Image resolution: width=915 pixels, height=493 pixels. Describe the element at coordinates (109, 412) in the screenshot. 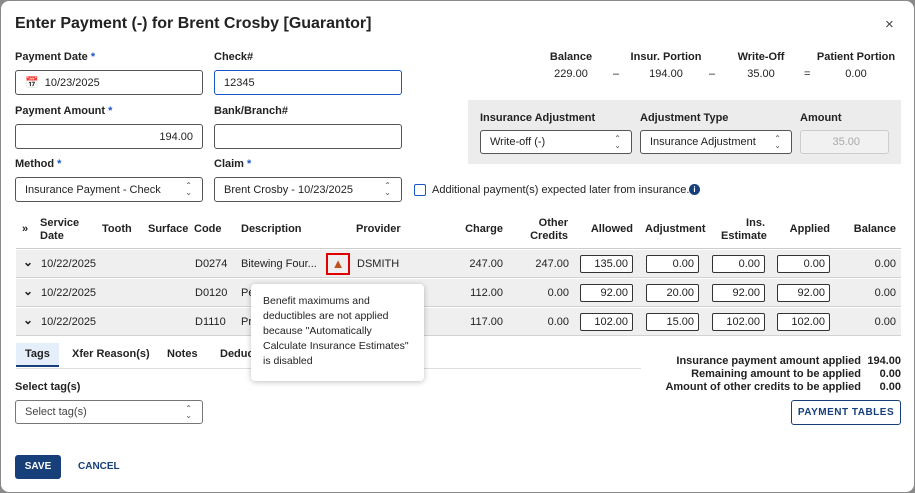

I see `tags-select: Select tag(s)` at that location.